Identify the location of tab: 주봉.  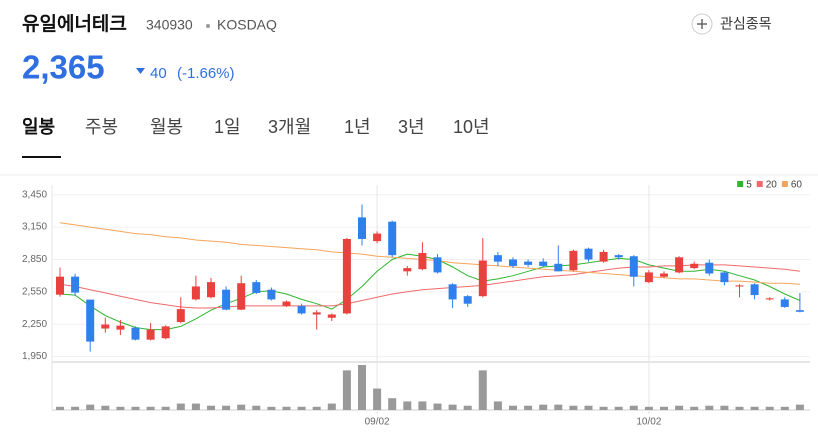
(101, 127).